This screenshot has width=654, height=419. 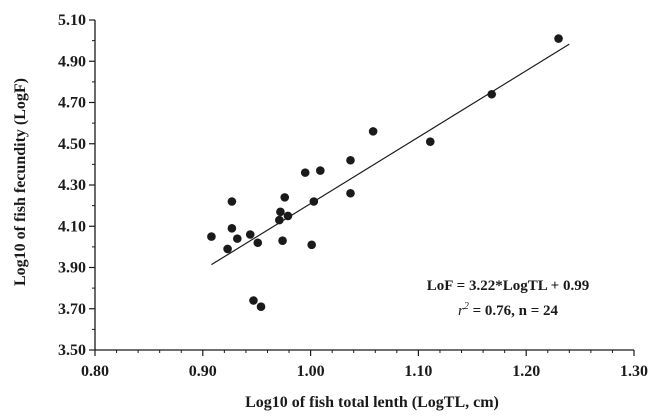 I want to click on y-tick-label: 3.90, so click(x=72, y=268).